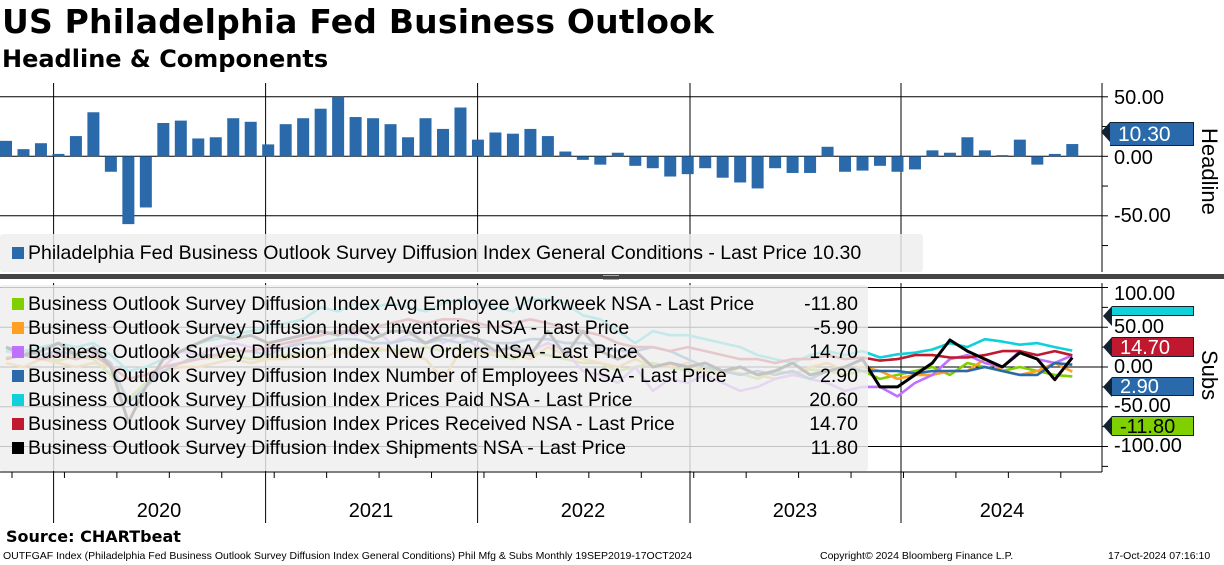 This screenshot has height=565, width=1224. I want to click on prices-received-tag-wrap: 14.70, so click(1148, 347).